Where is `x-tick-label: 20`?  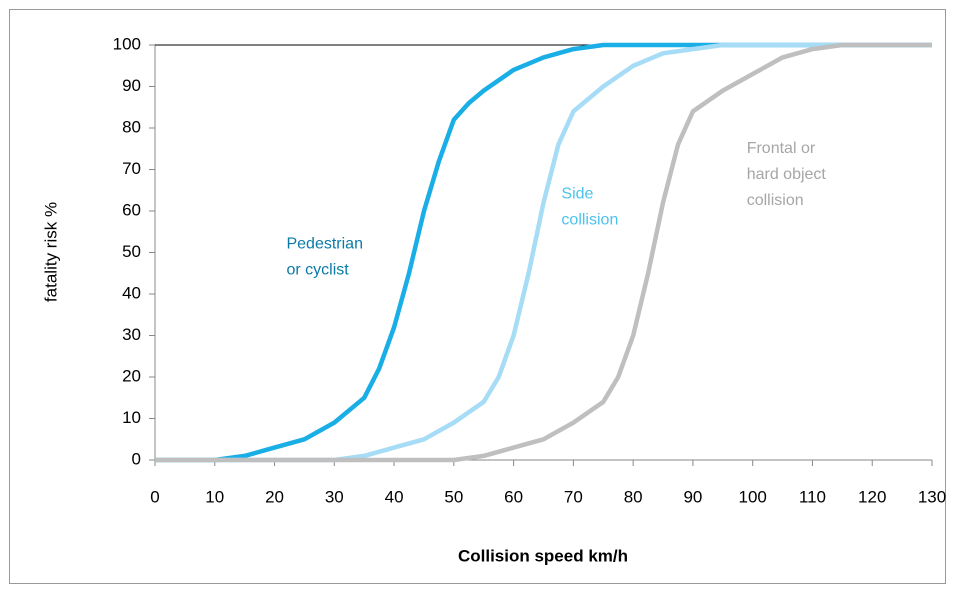 x-tick-label: 20 is located at coordinates (274, 496).